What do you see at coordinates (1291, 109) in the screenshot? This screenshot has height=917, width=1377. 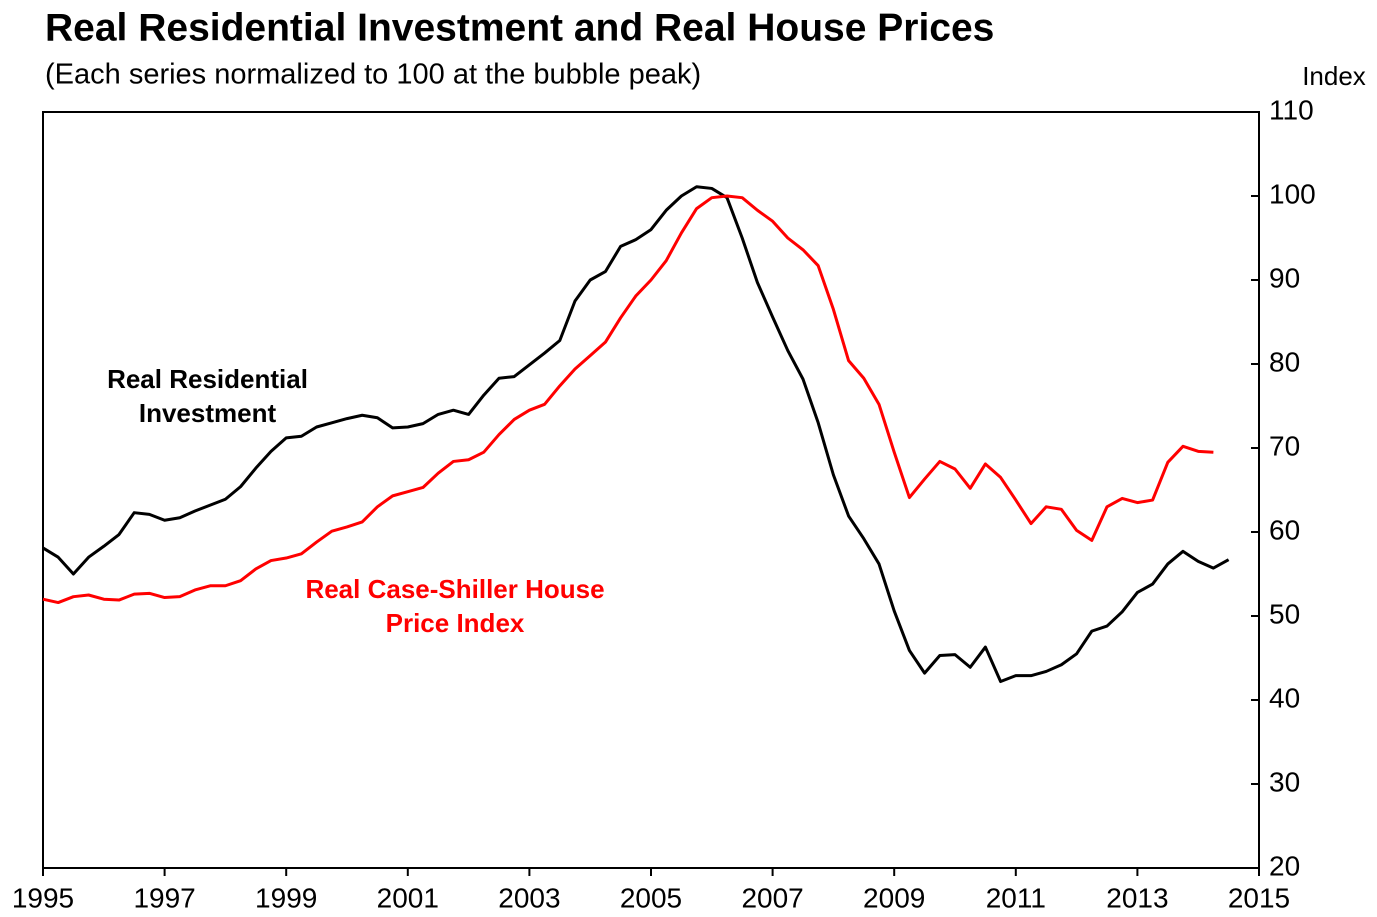 I see `y-tick-label: 110` at bounding box center [1291, 109].